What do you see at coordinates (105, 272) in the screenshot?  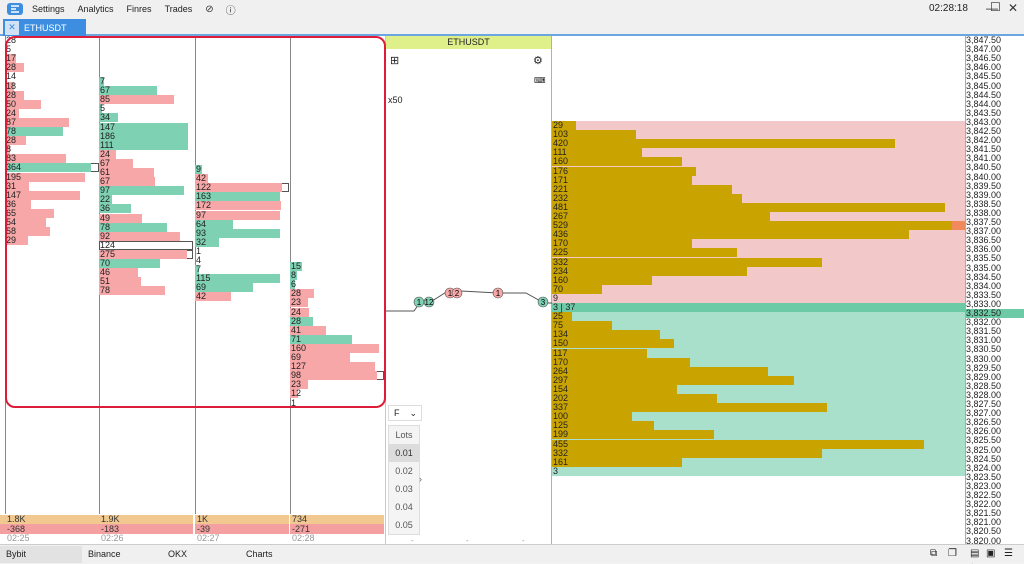 I see `cluster-value: 46` at bounding box center [105, 272].